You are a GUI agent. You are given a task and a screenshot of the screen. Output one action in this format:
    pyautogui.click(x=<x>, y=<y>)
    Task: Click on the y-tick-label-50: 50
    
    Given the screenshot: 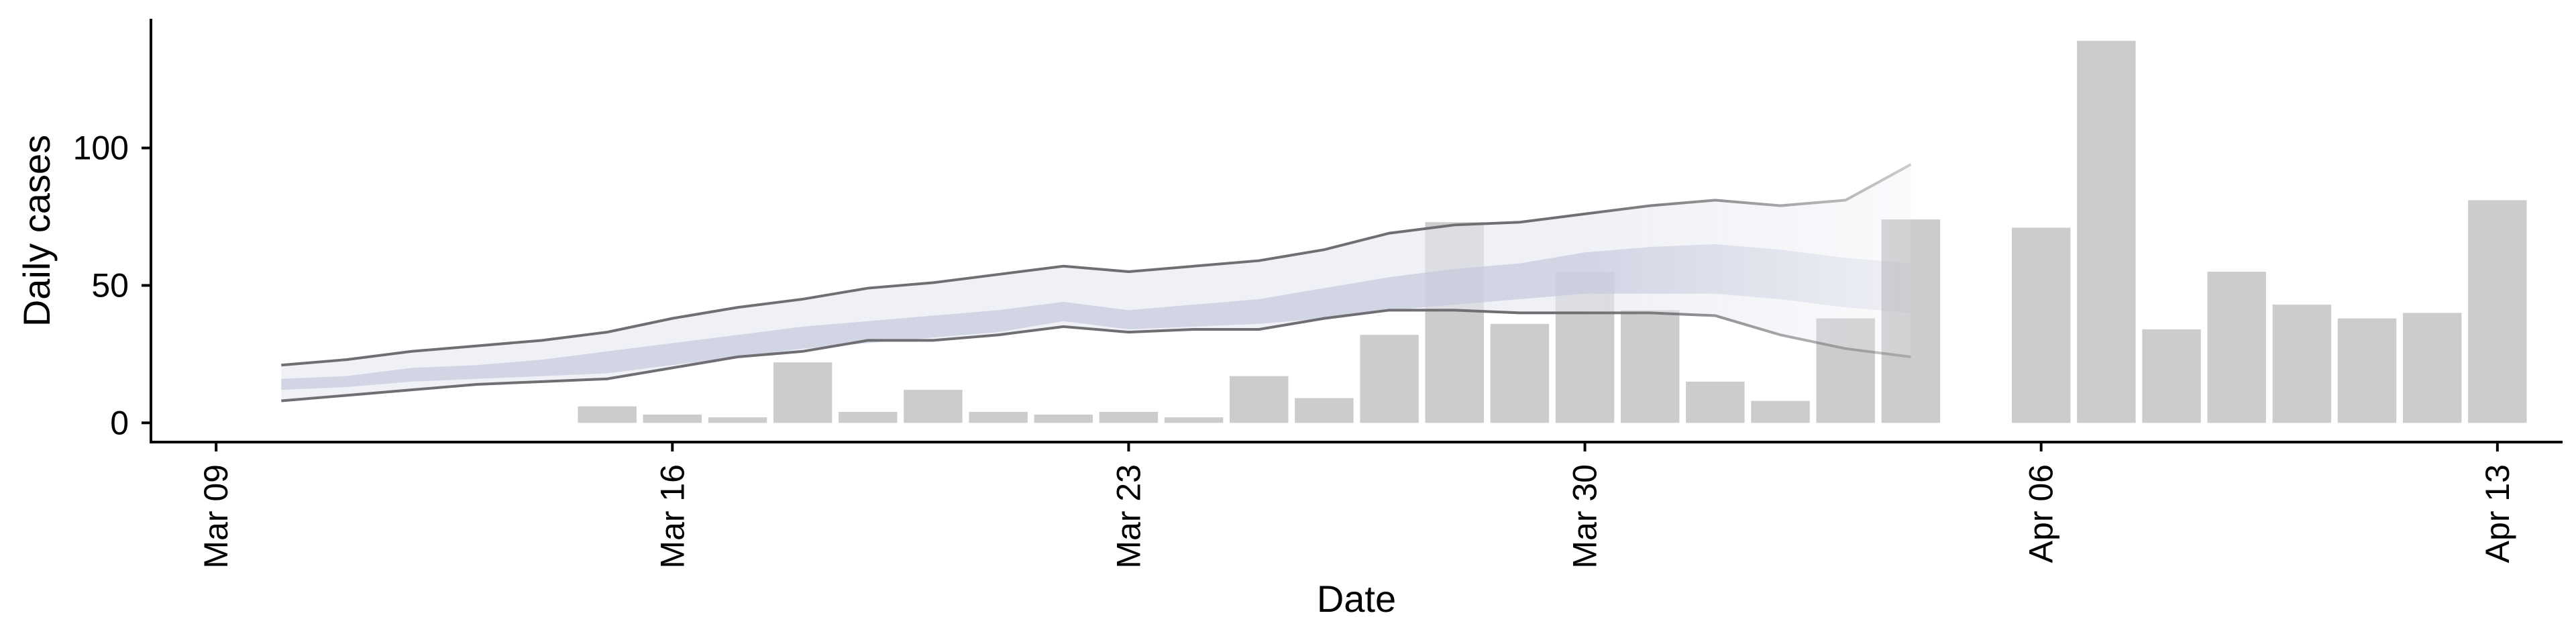 What is the action you would take?
    pyautogui.click(x=110, y=285)
    